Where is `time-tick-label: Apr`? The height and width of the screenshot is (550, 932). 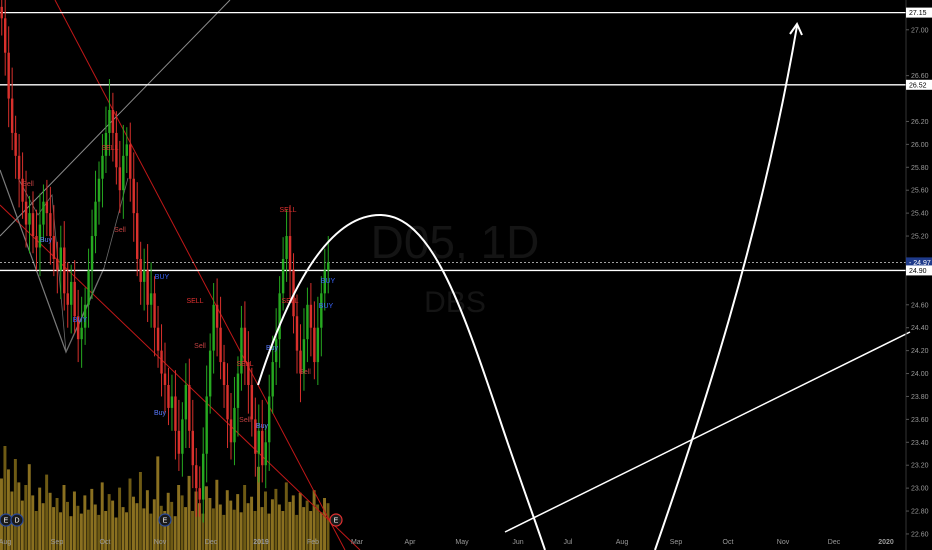 time-tick-label: Apr is located at coordinates (411, 542).